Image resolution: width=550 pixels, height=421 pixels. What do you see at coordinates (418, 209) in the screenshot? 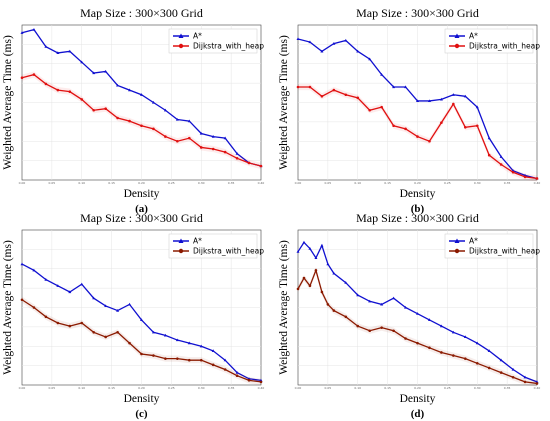
I see `panel-label: (b)` at bounding box center [418, 209].